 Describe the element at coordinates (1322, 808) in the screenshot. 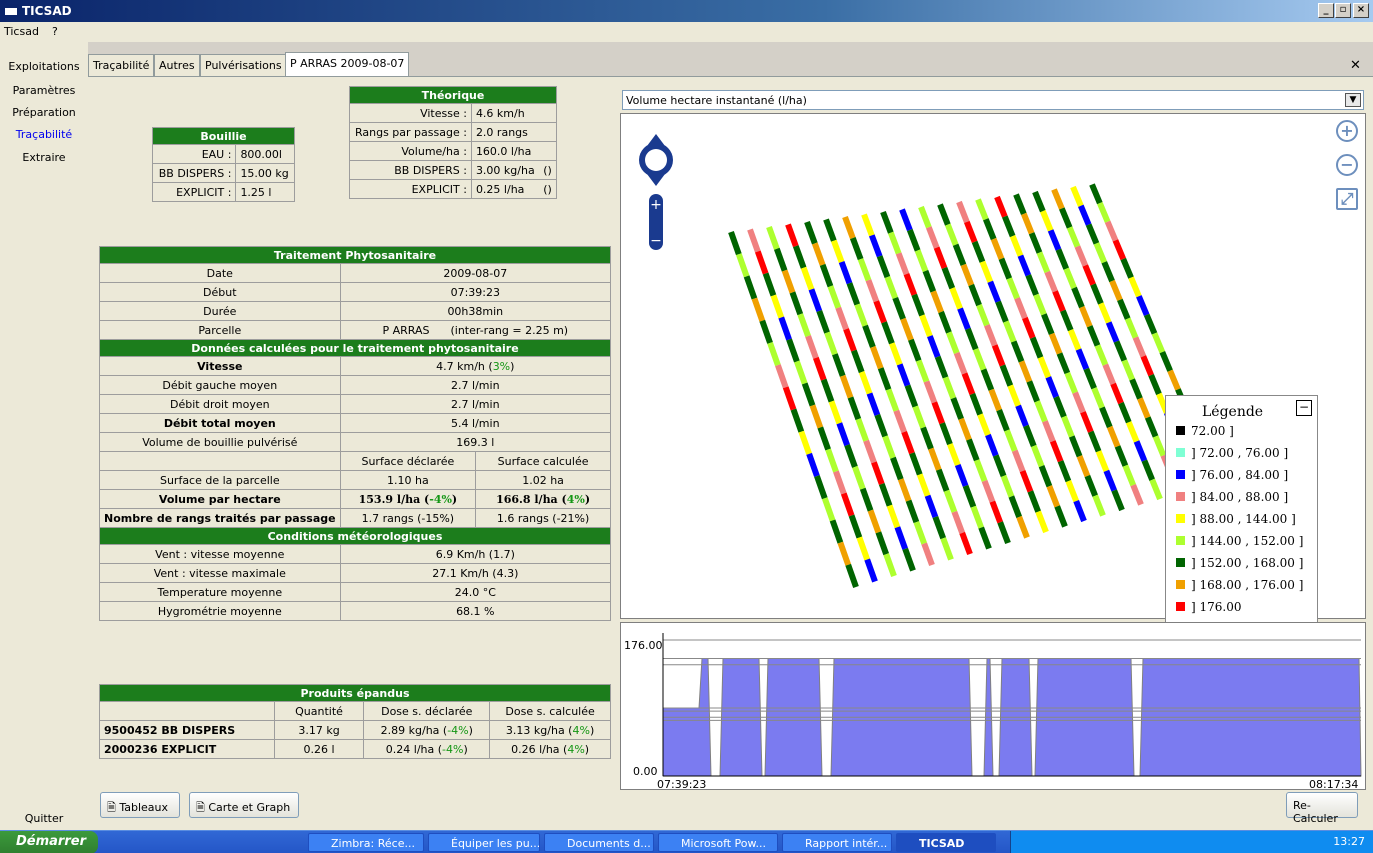

I see `recalculer-button: Re-Calculer` at that location.